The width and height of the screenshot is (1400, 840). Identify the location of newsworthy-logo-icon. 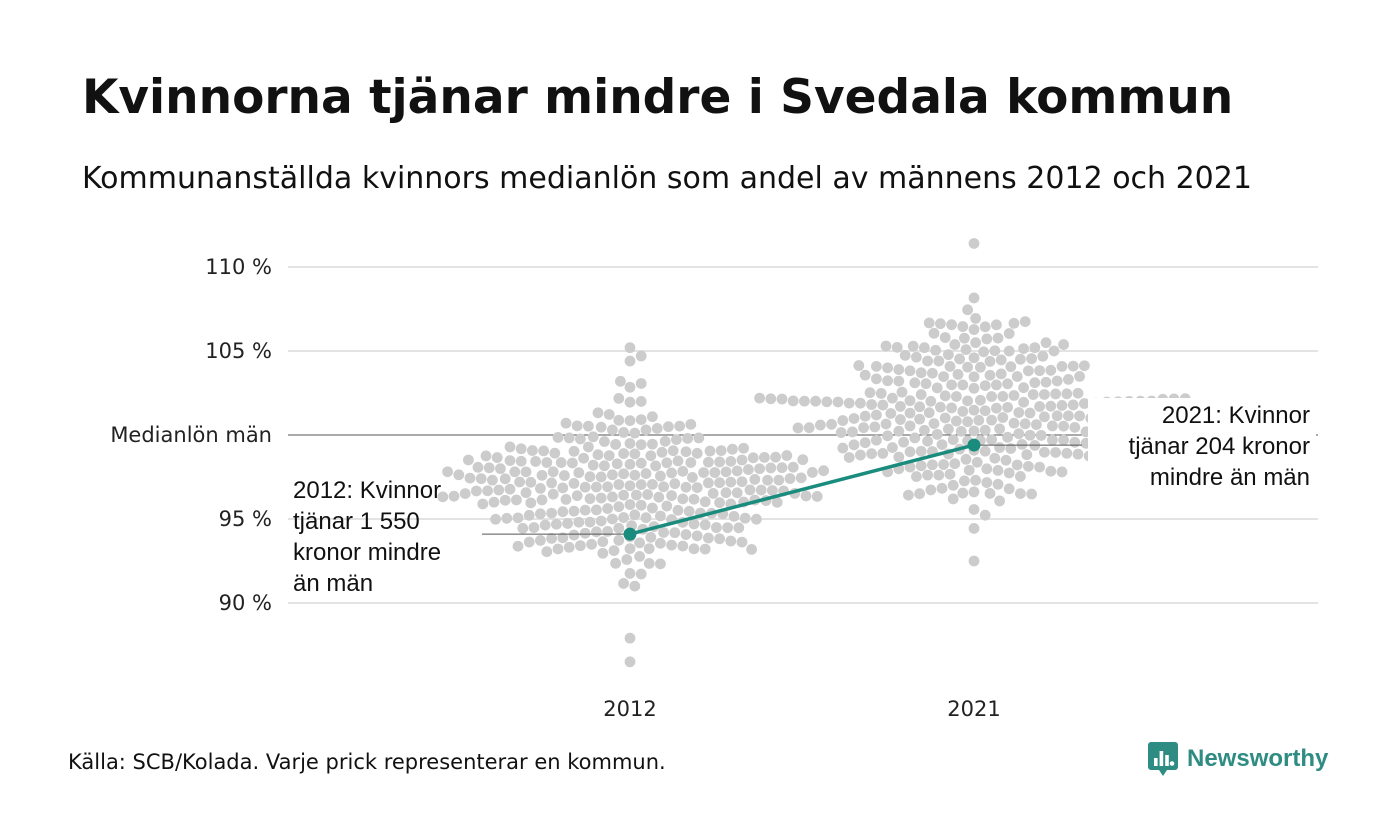
(1163, 759).